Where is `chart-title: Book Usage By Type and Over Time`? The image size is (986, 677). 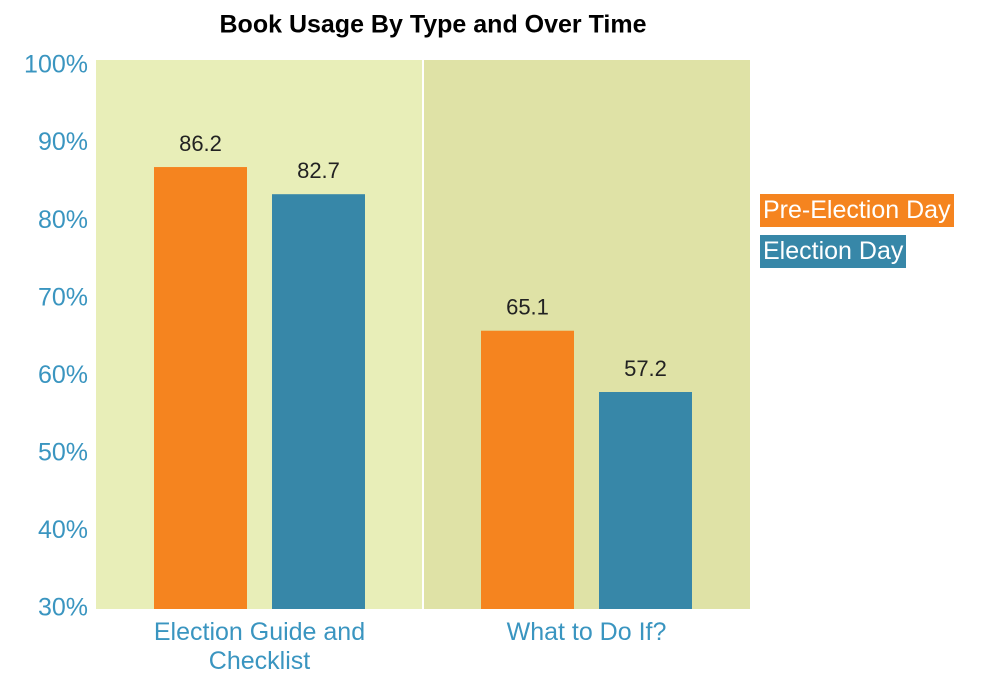
chart-title: Book Usage By Type and Over Time is located at coordinates (433, 25).